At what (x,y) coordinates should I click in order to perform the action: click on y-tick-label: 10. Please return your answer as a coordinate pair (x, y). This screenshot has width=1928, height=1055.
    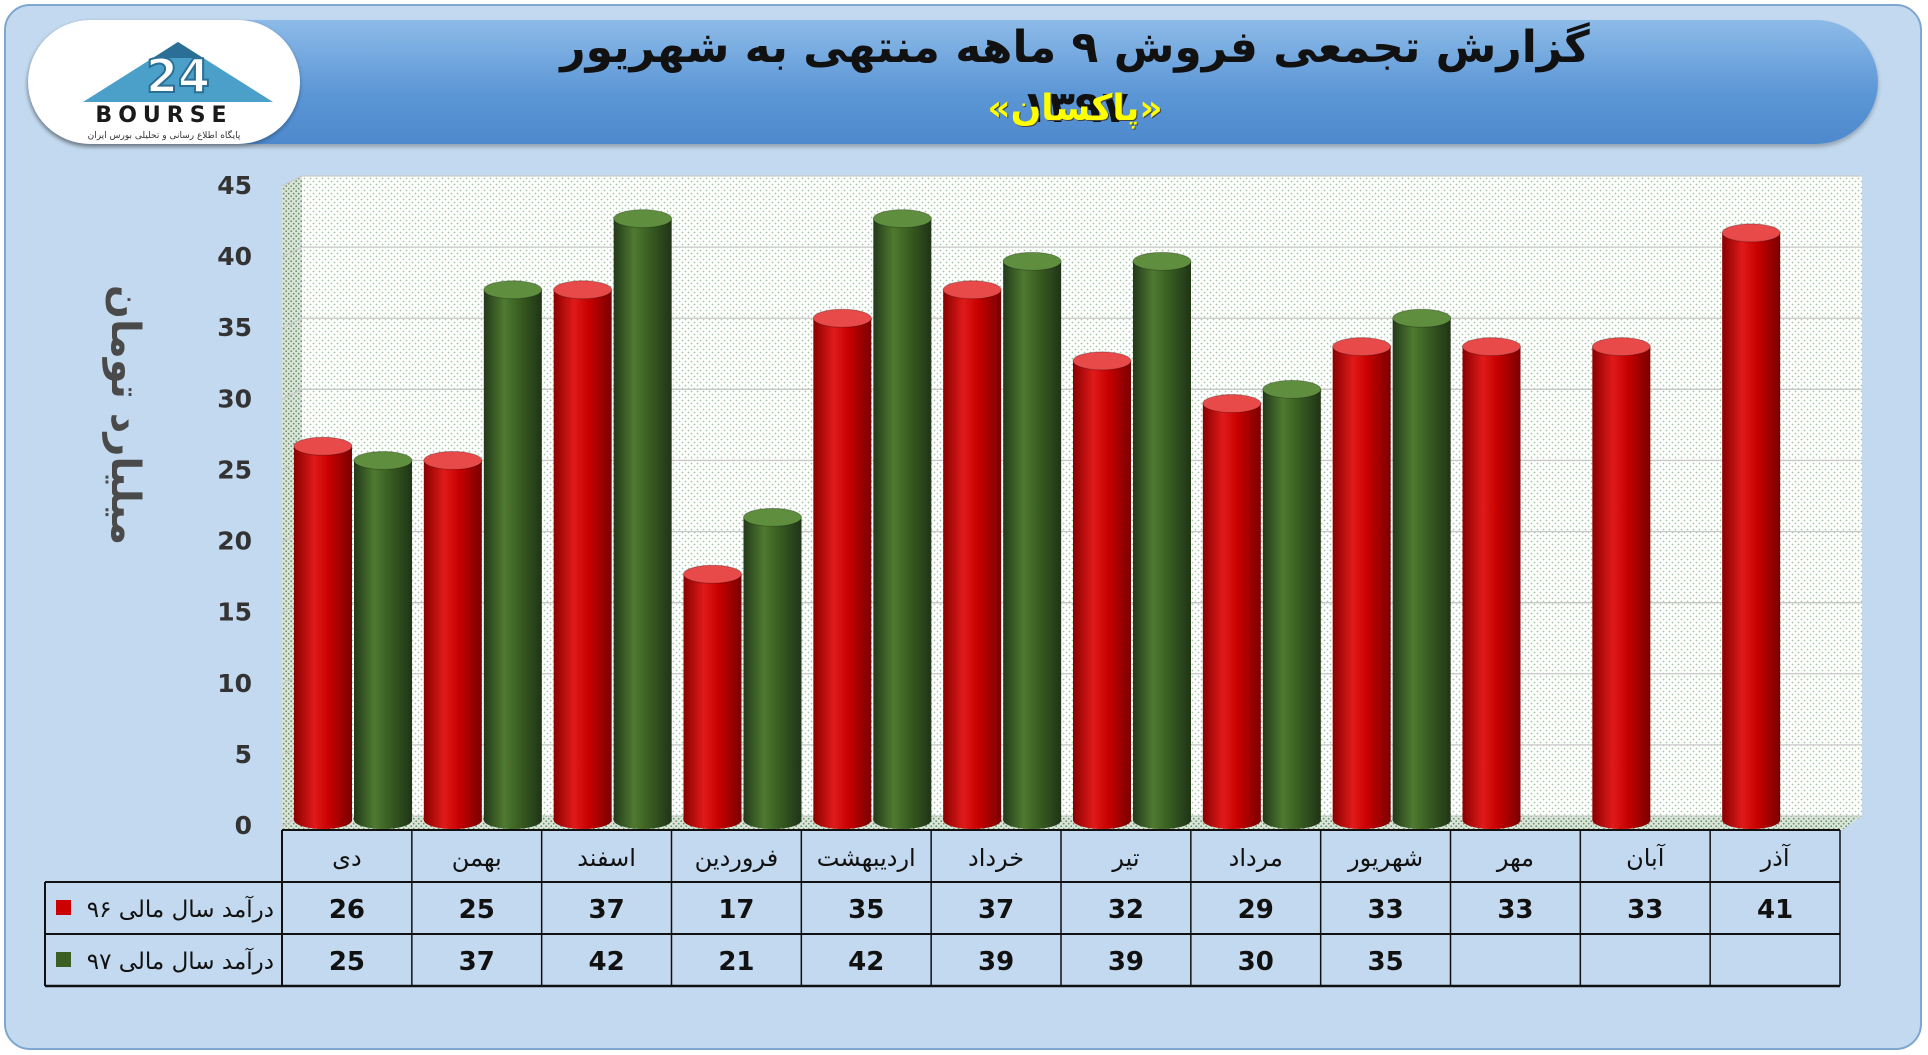
    Looking at the image, I should click on (234, 683).